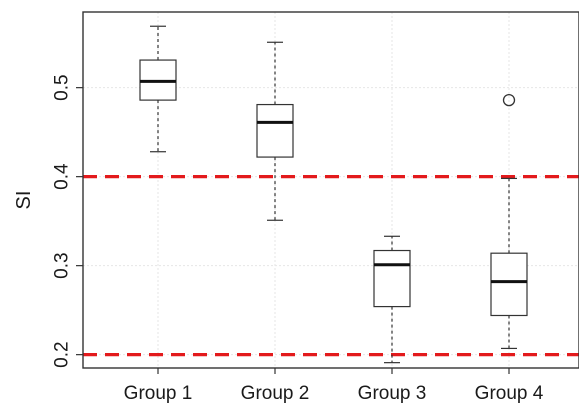  I want to click on y-tick-label-2: 0.4, so click(62, 176).